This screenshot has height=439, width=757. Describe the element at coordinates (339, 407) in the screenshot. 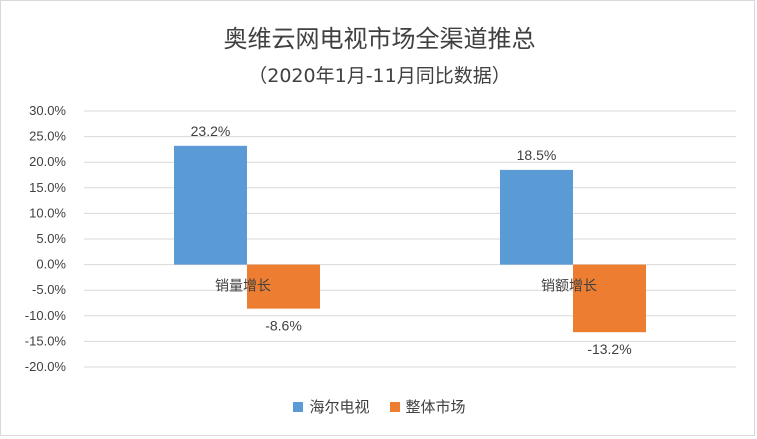

I see `legend-label-series-1: 海尔电视` at that location.